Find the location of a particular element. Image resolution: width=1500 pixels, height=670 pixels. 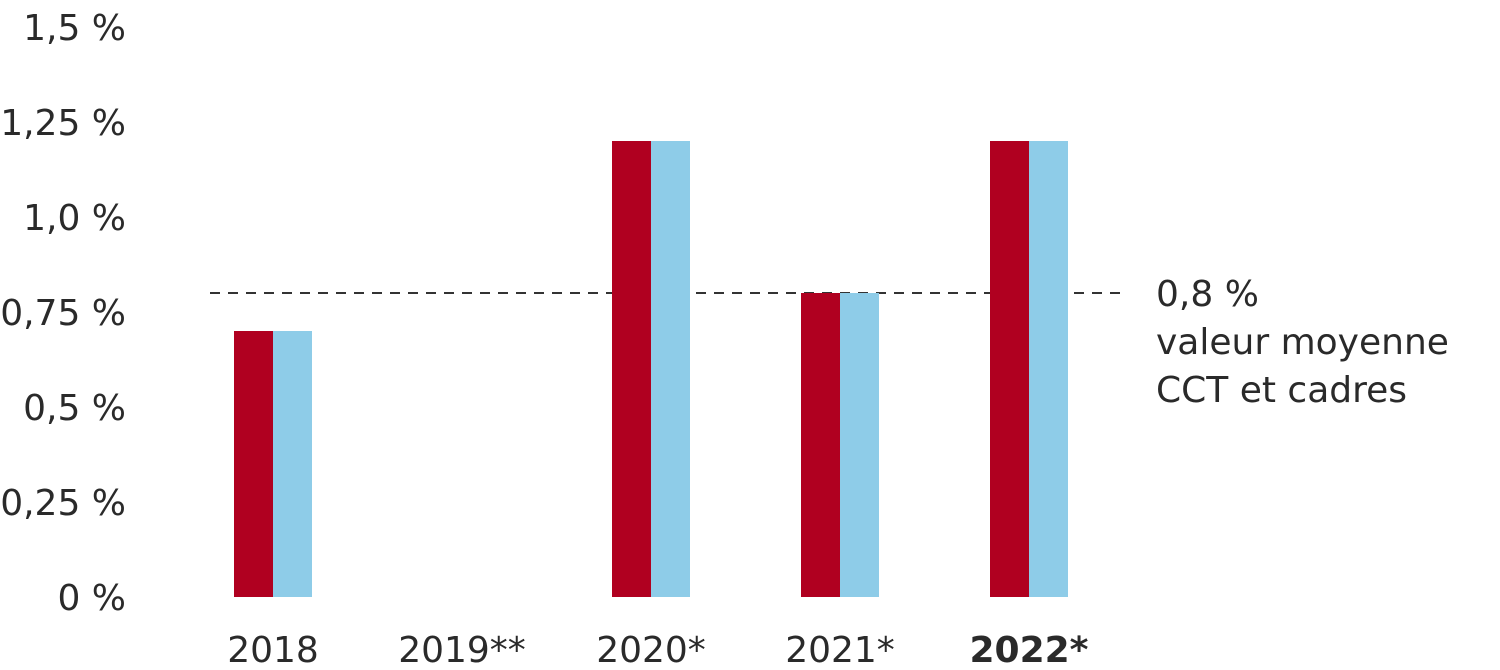

x-axis-categories: 2018 2019** 2020* 2021* 2022* is located at coordinates (657, 650).